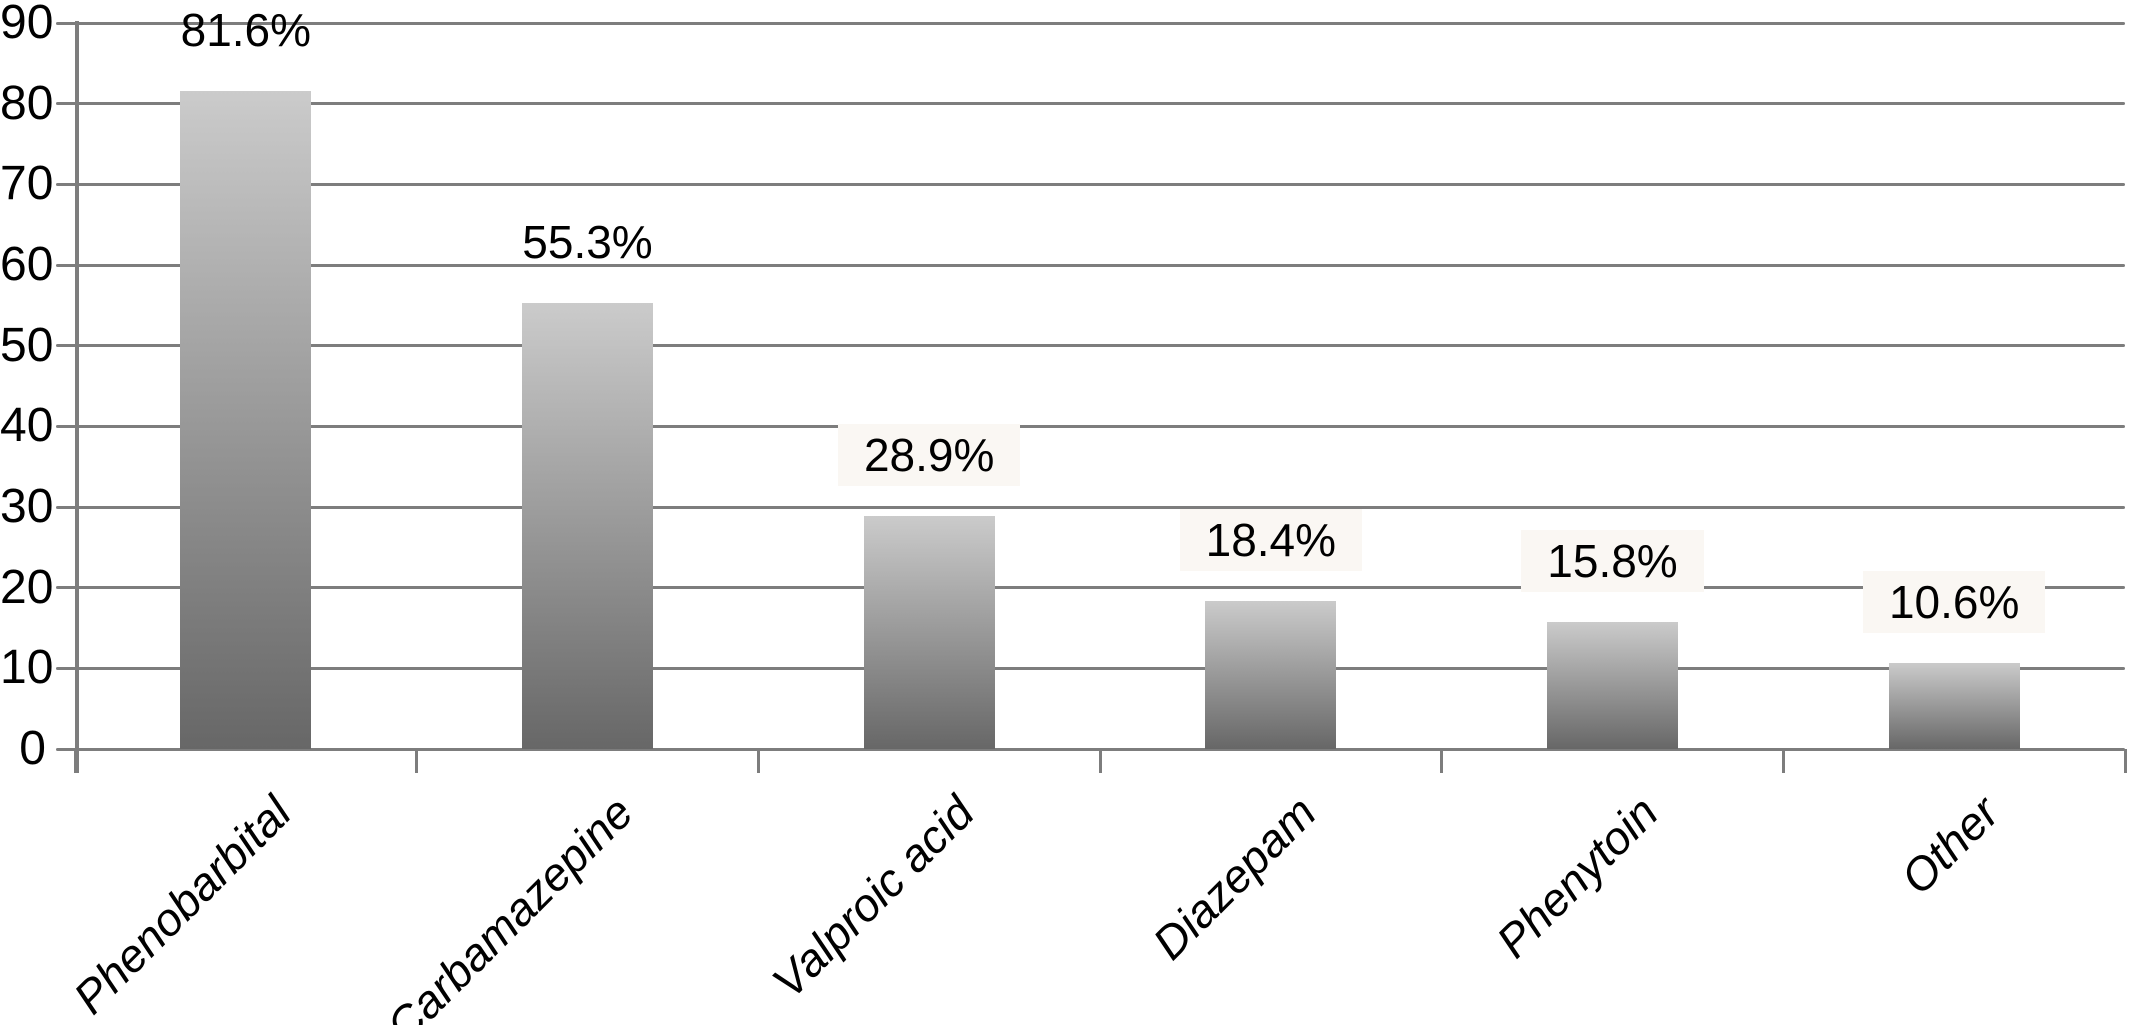  I want to click on bar-value-label-wrap: 10.6%, so click(1954, 602).